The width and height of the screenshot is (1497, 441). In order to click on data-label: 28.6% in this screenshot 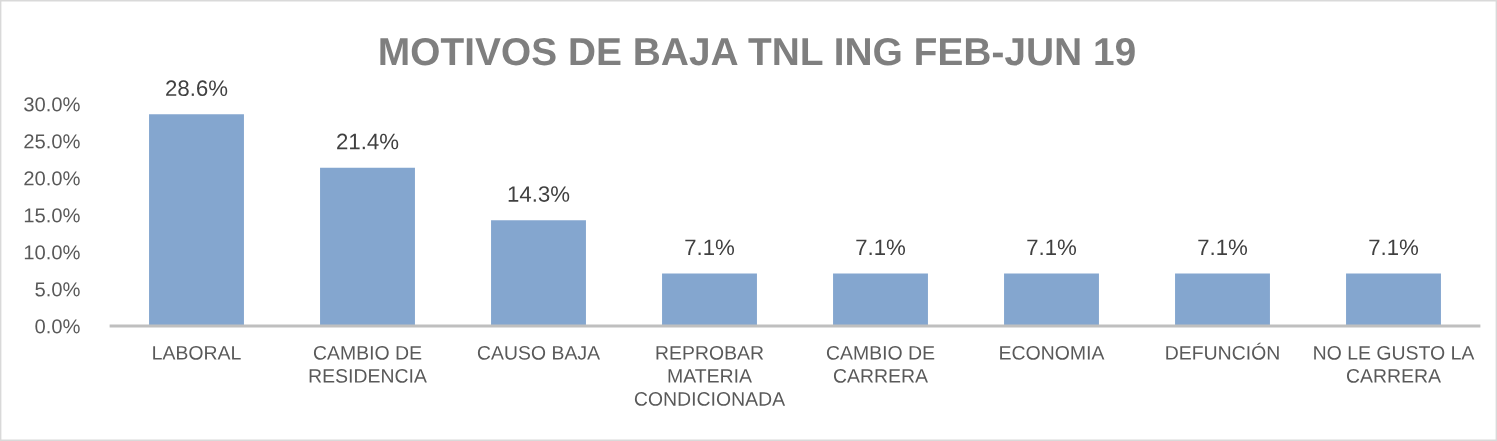, I will do `click(197, 88)`.